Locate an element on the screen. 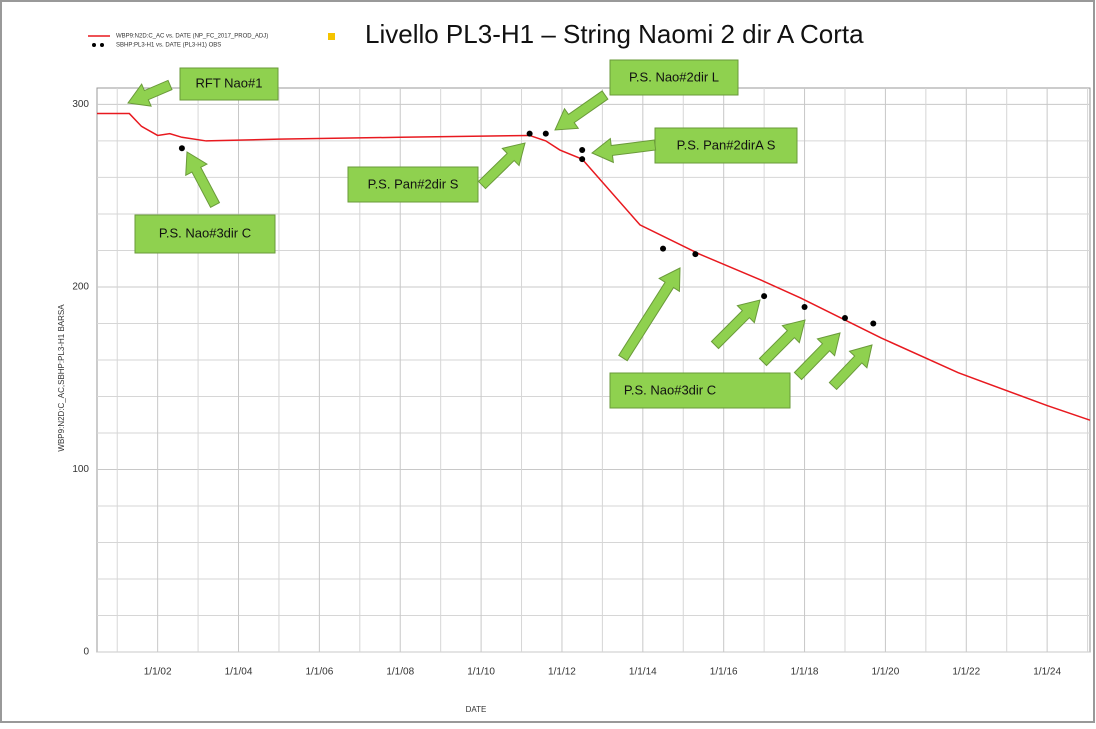 The image size is (1096, 729). x-tick-label: 1/1/14 is located at coordinates (643, 672).